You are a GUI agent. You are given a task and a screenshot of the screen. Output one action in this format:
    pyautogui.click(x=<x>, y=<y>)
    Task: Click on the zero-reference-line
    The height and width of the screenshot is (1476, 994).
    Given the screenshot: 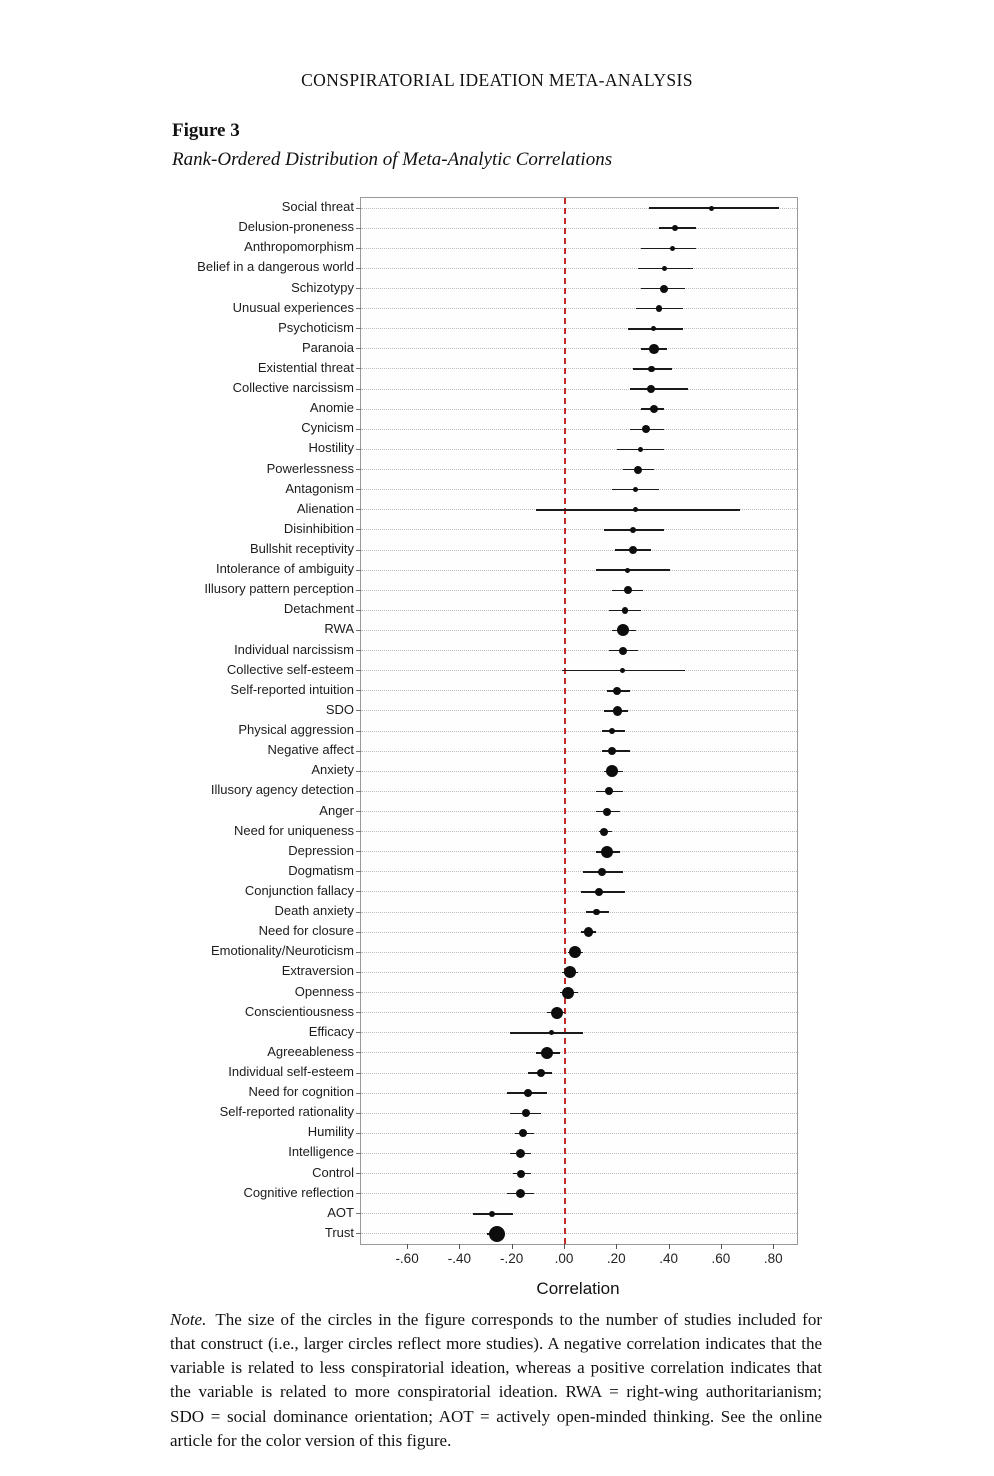 What is the action you would take?
    pyautogui.click(x=565, y=721)
    